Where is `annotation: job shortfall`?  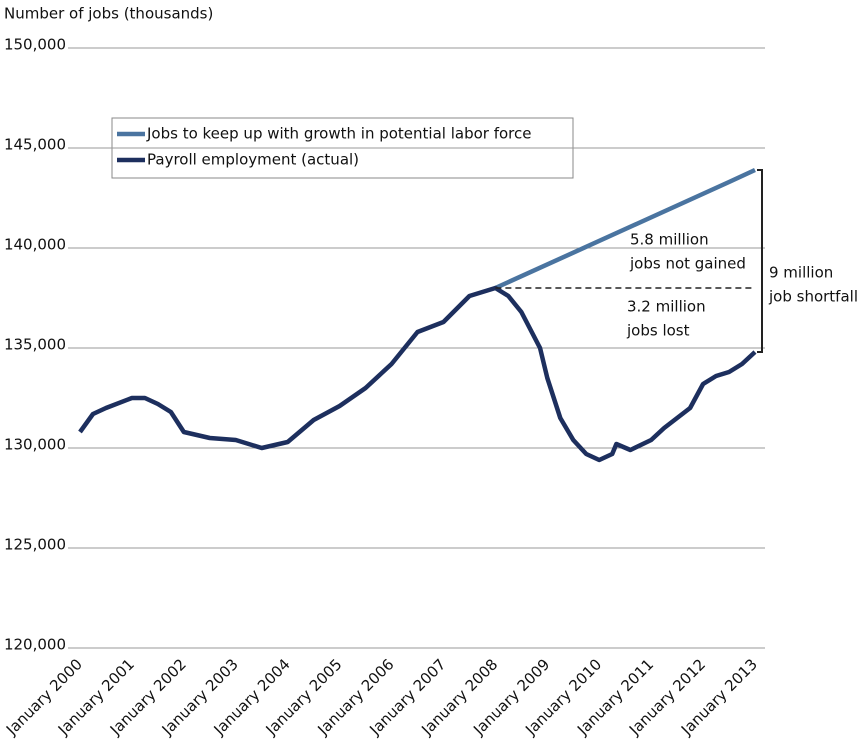
annotation: job shortfall is located at coordinates (813, 297).